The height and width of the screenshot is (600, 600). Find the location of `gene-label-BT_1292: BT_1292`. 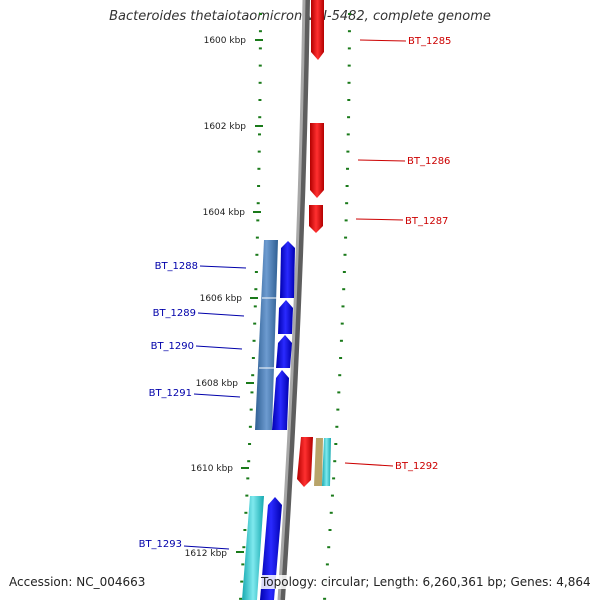

gene-label-BT_1292: BT_1292 is located at coordinates (416, 466).